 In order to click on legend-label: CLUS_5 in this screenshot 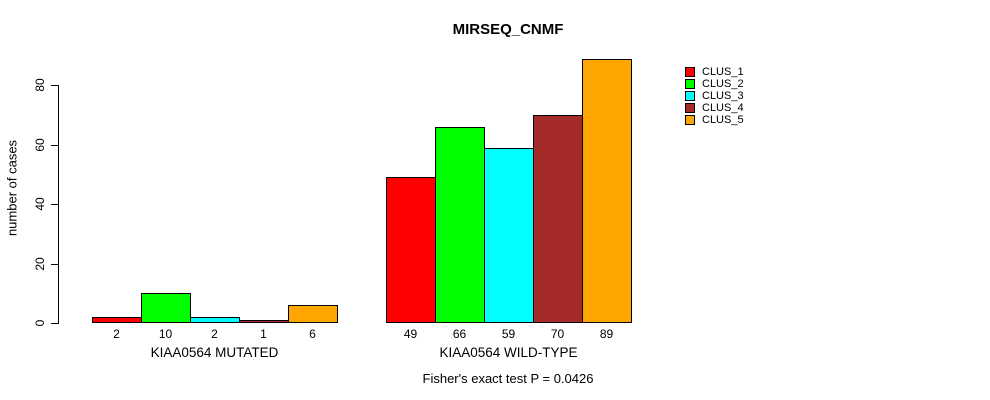, I will do `click(723, 120)`.